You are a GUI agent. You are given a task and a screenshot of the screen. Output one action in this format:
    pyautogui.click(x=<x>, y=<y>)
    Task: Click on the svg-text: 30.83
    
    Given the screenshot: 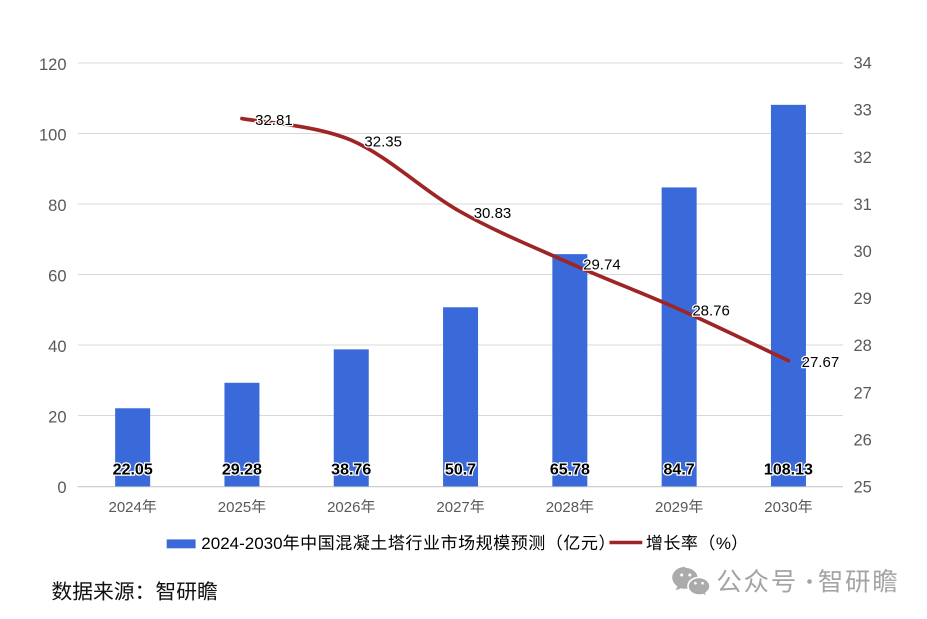 What is the action you would take?
    pyautogui.click(x=493, y=213)
    